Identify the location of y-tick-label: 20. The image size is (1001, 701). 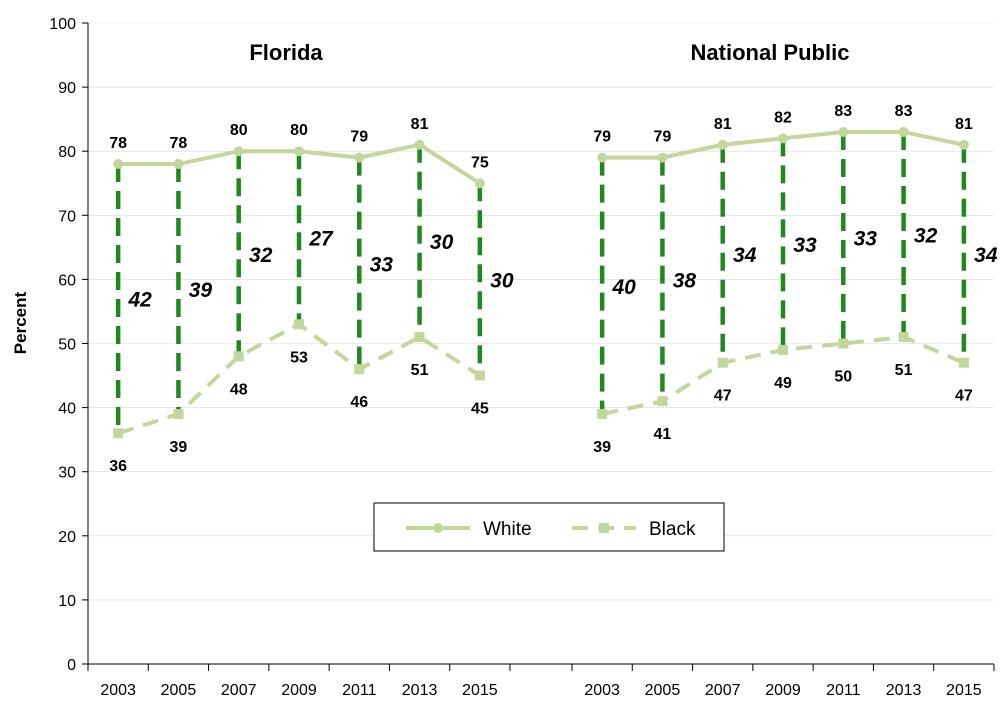
(67, 537).